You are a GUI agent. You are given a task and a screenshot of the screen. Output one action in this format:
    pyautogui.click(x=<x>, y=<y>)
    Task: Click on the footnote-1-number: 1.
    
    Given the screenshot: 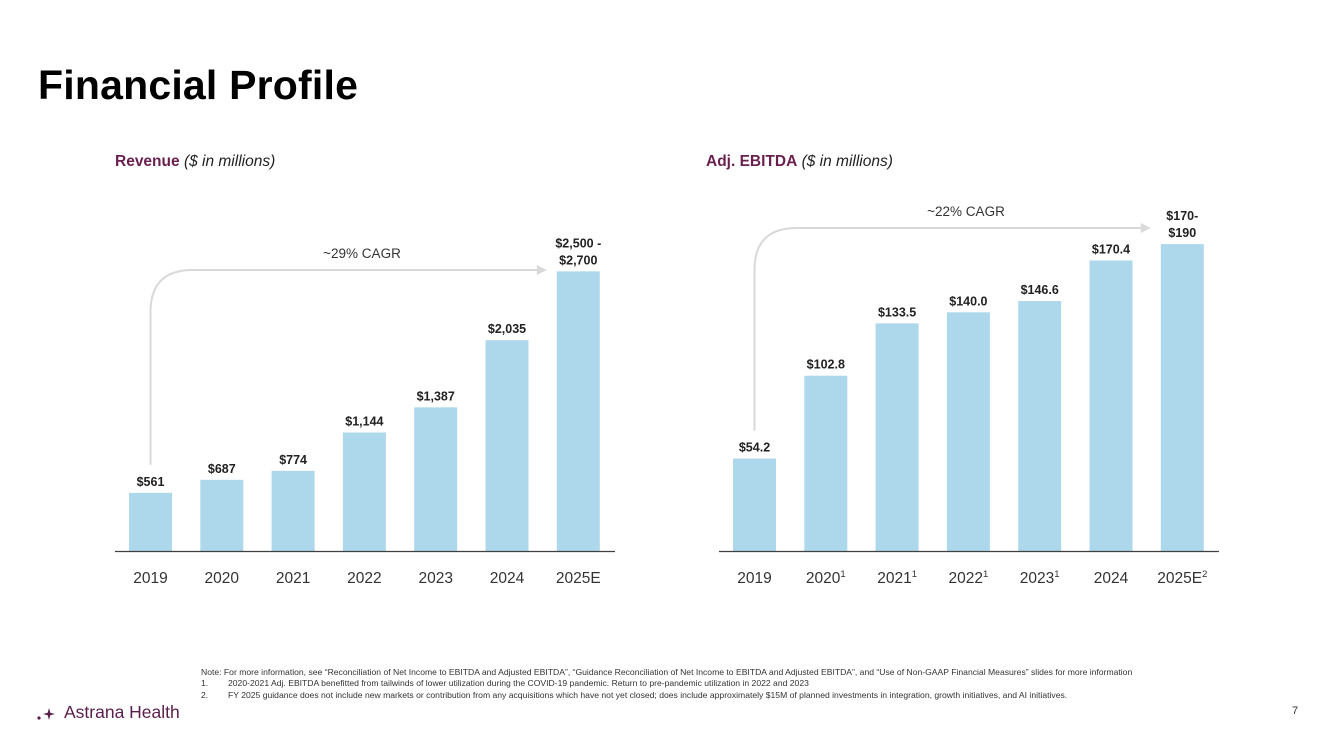 What is the action you would take?
    pyautogui.click(x=205, y=683)
    